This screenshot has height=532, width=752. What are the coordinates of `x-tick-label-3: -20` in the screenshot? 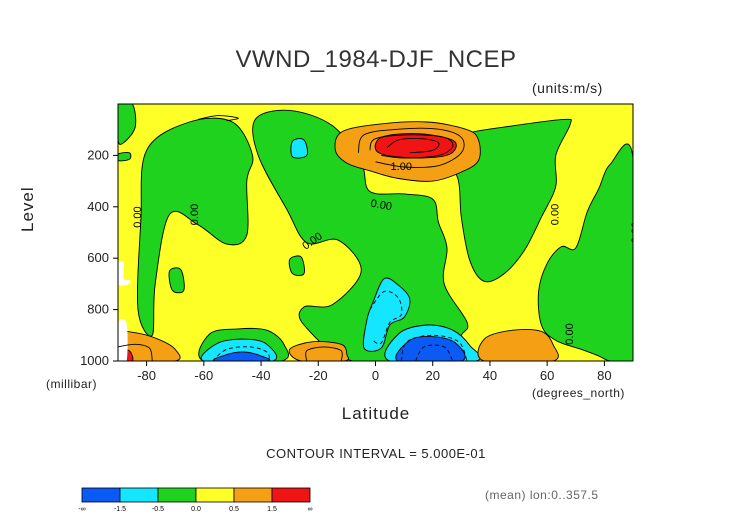 It's located at (318, 375).